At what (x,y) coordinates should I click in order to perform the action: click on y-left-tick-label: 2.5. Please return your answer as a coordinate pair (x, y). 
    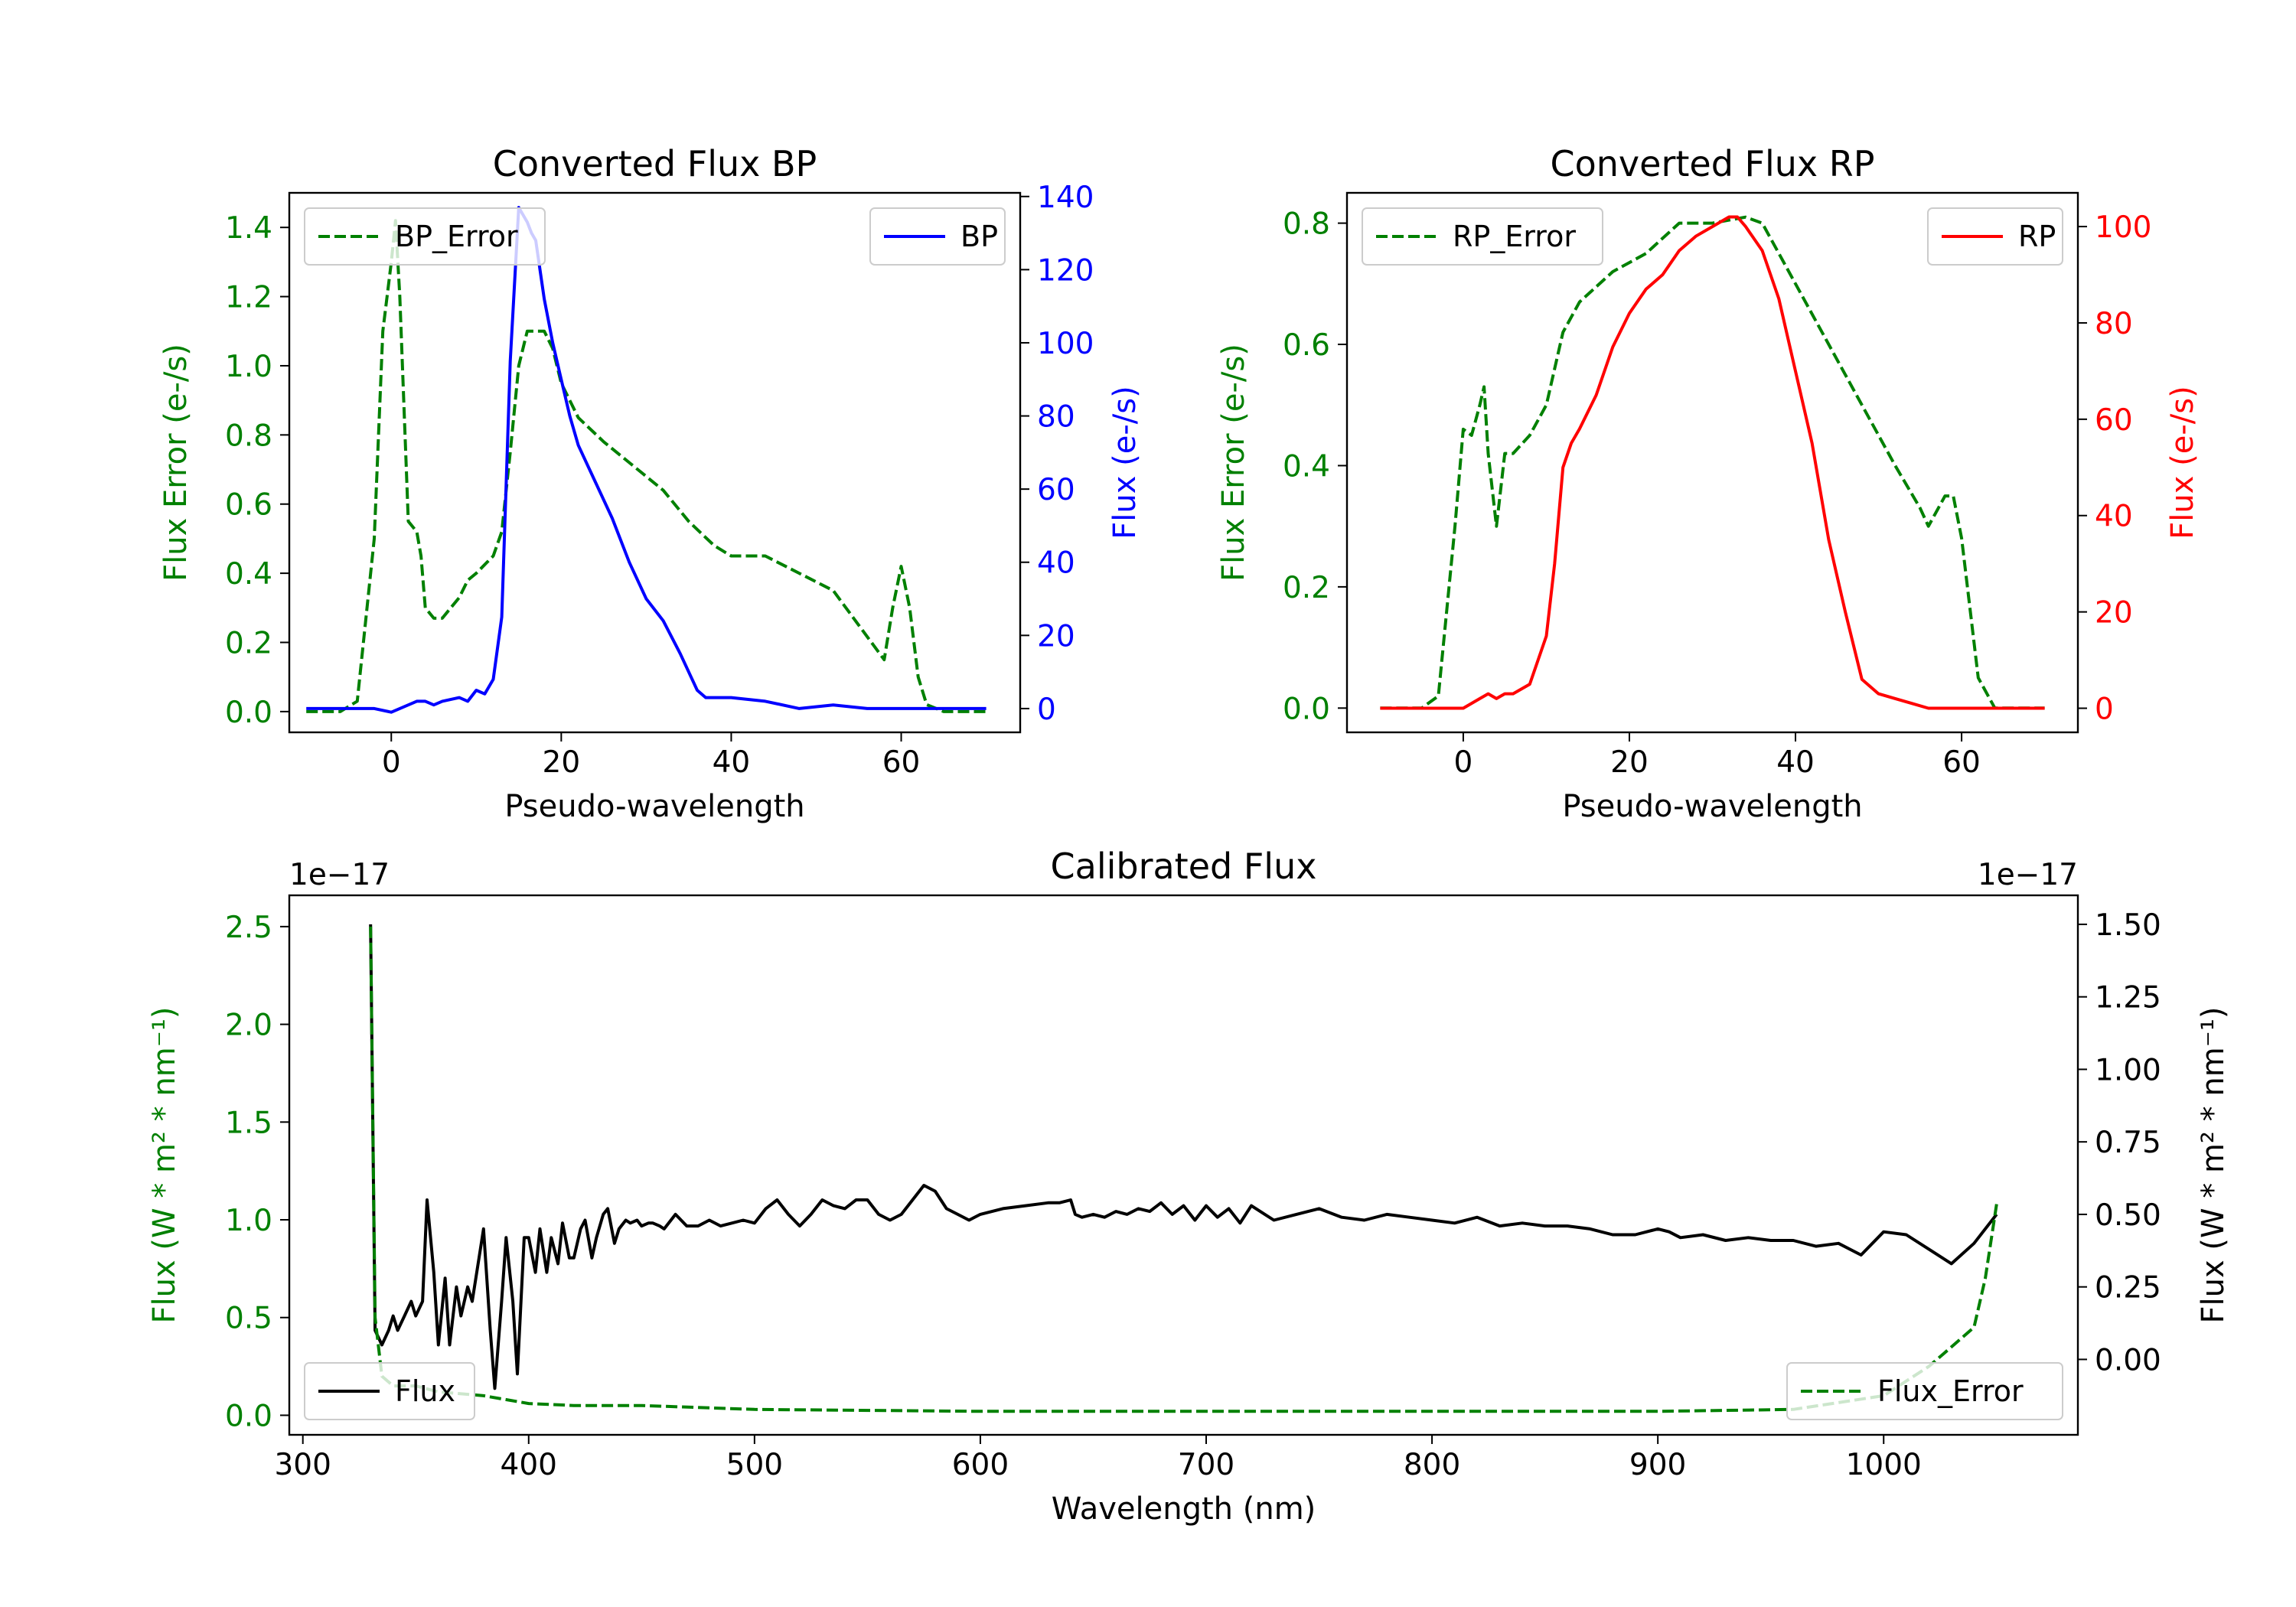
    Looking at the image, I should click on (248, 928).